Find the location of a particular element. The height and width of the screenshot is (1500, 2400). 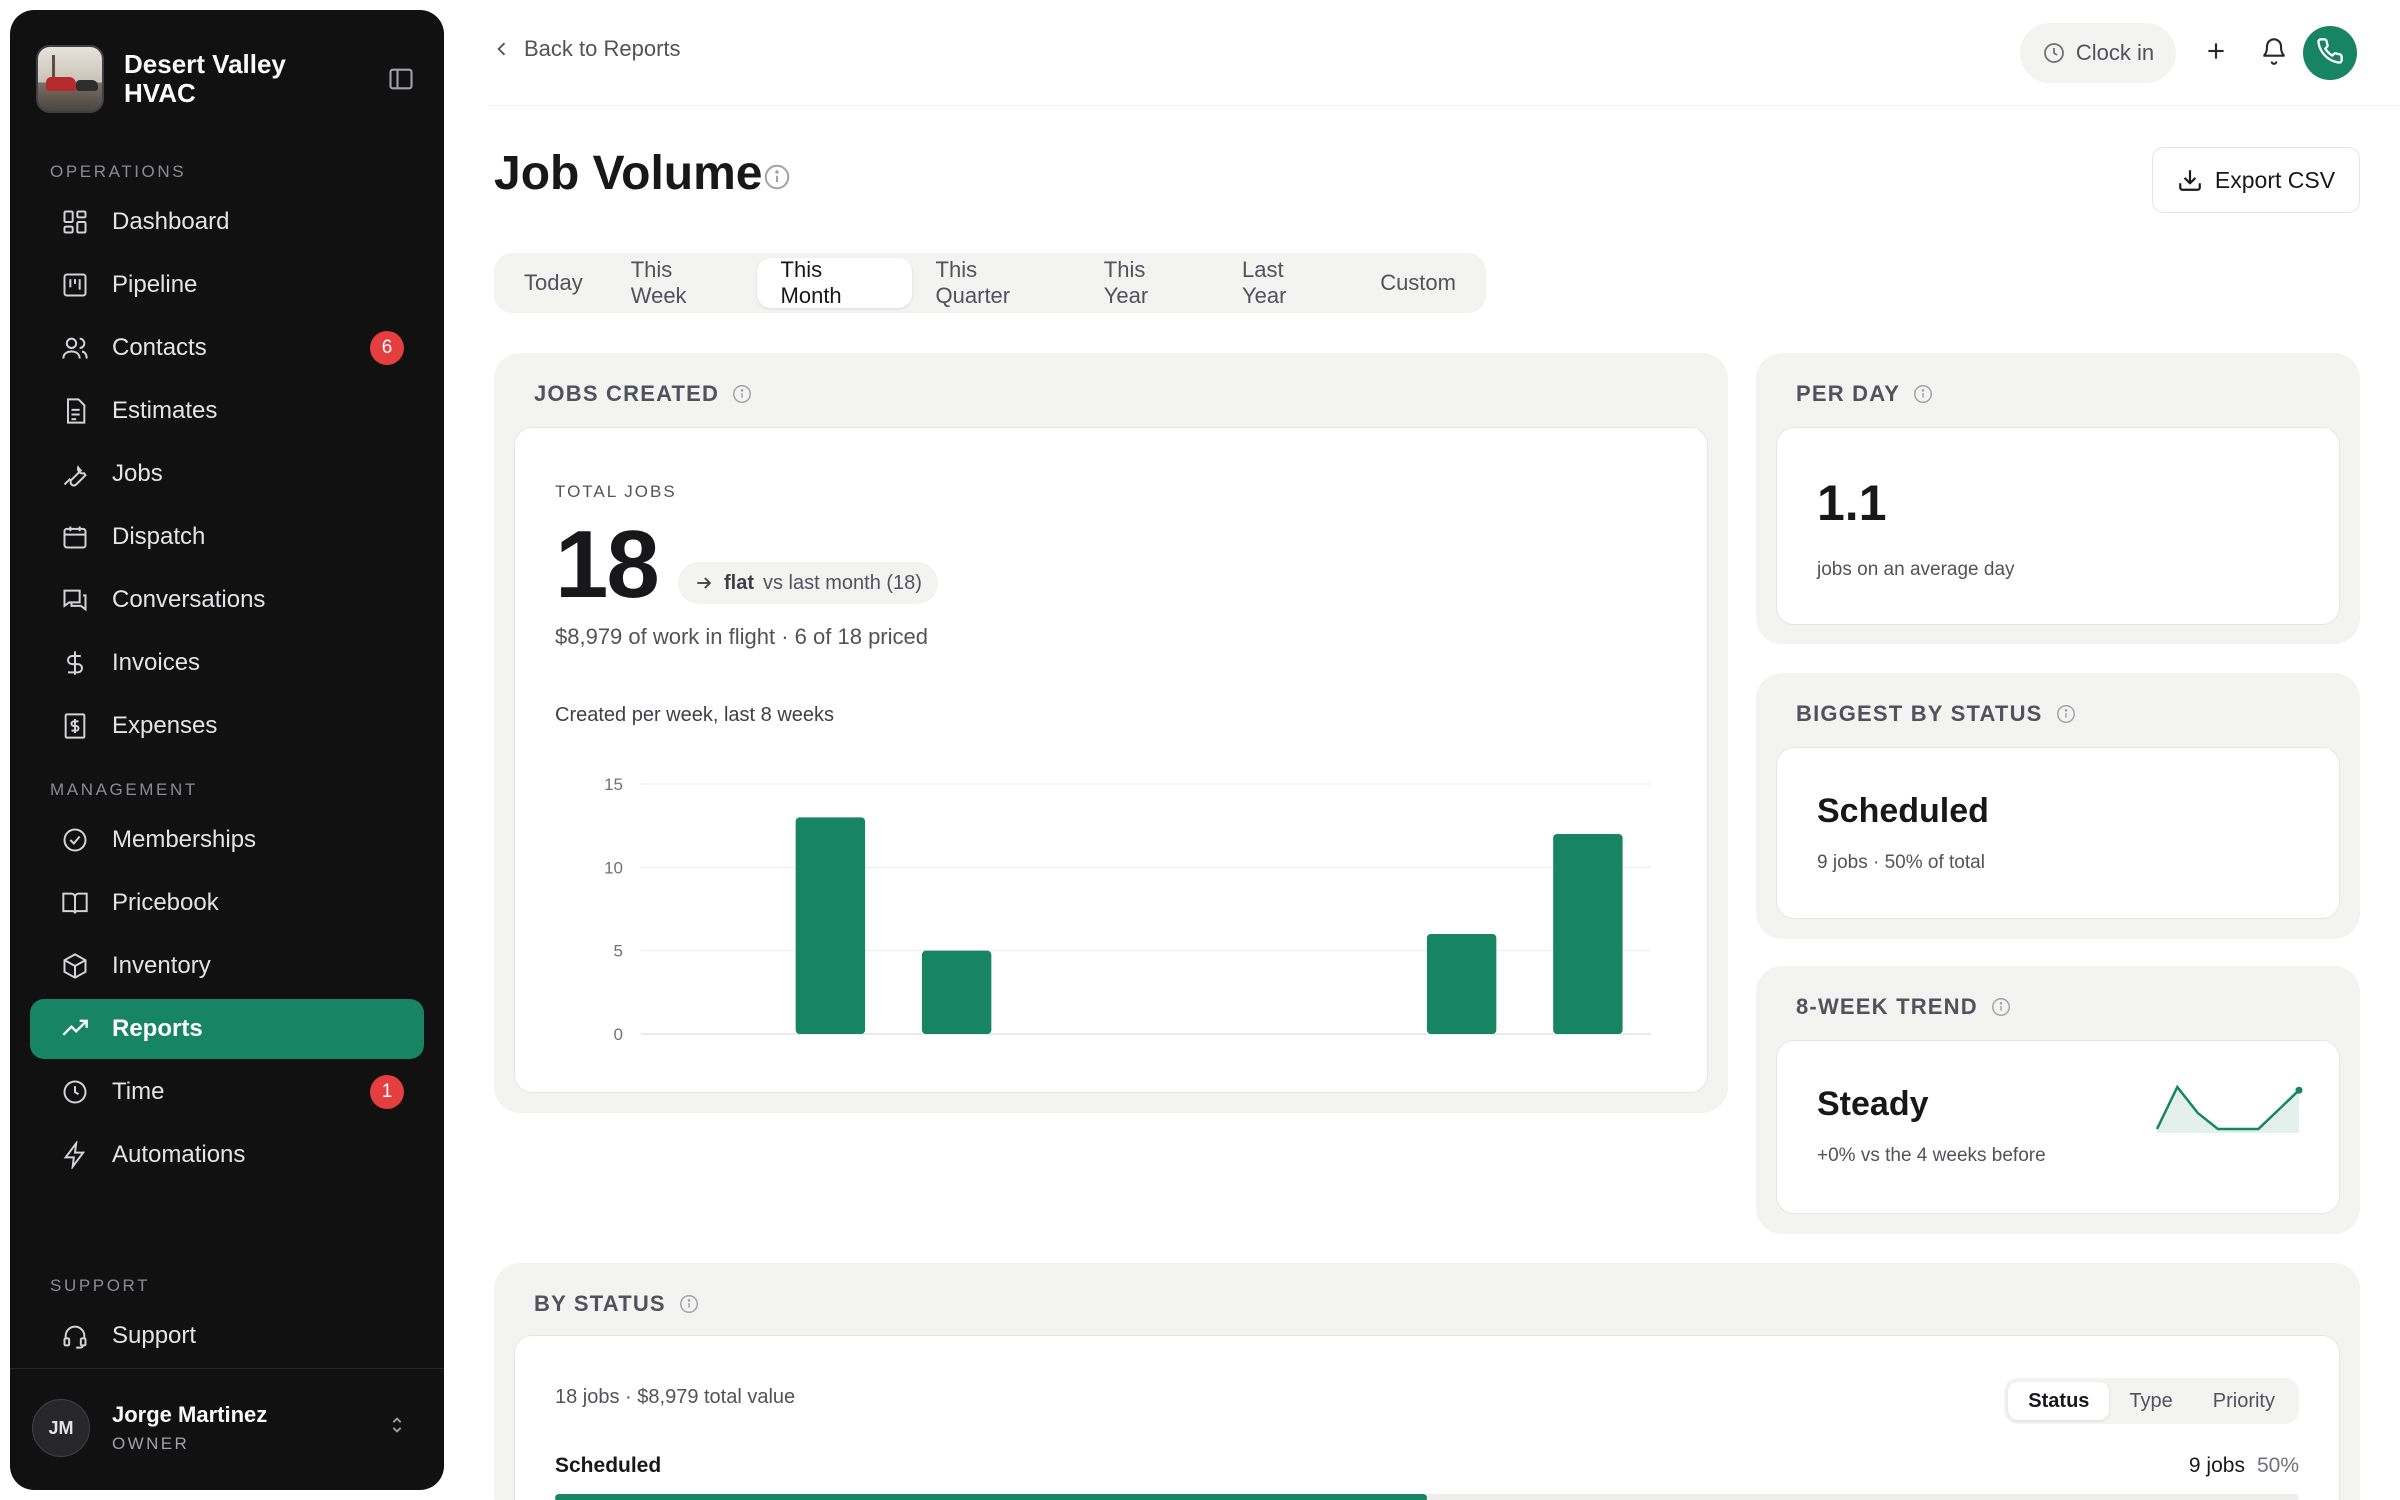

trend-sparkline is located at coordinates (2229, 1108).